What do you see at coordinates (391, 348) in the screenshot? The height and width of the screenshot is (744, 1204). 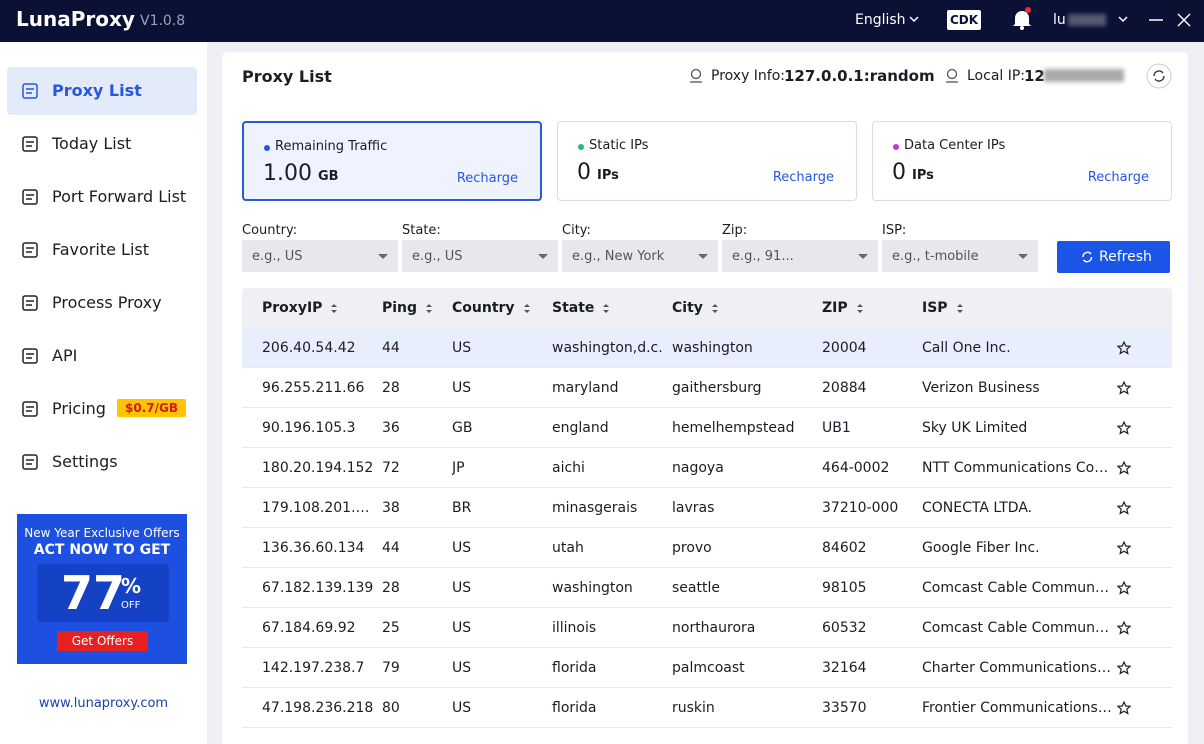 I see `table-cell: 44` at bounding box center [391, 348].